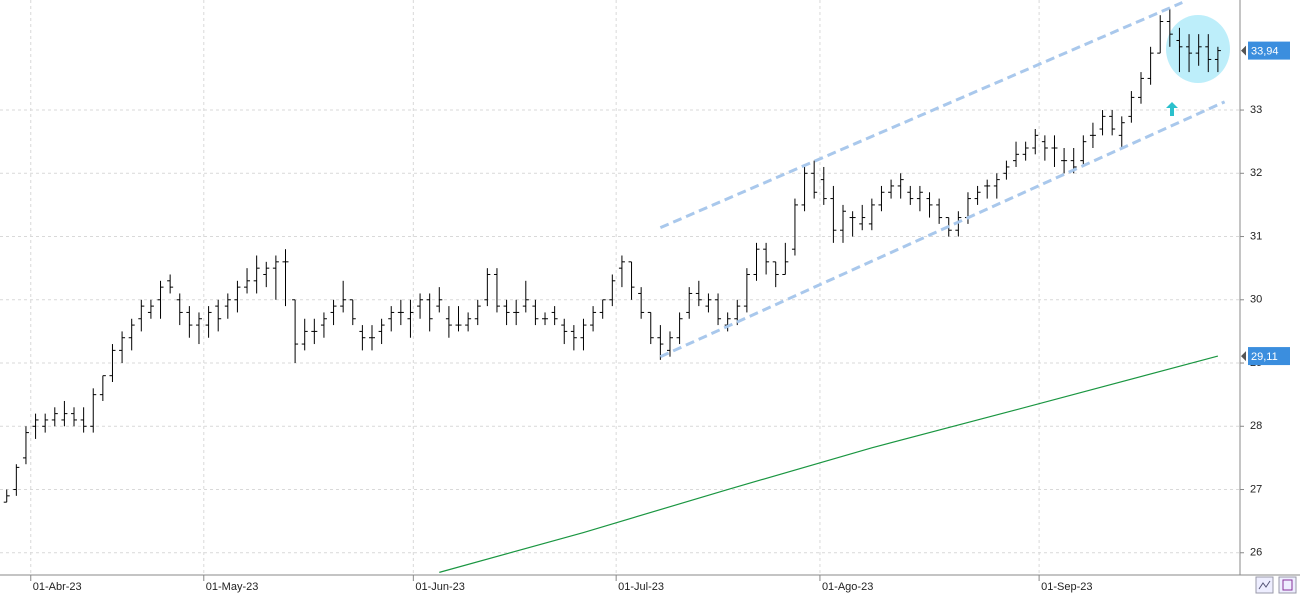 This screenshot has height=595, width=1300. What do you see at coordinates (232, 587) in the screenshot?
I see `x-tick-label: 01-May-23` at bounding box center [232, 587].